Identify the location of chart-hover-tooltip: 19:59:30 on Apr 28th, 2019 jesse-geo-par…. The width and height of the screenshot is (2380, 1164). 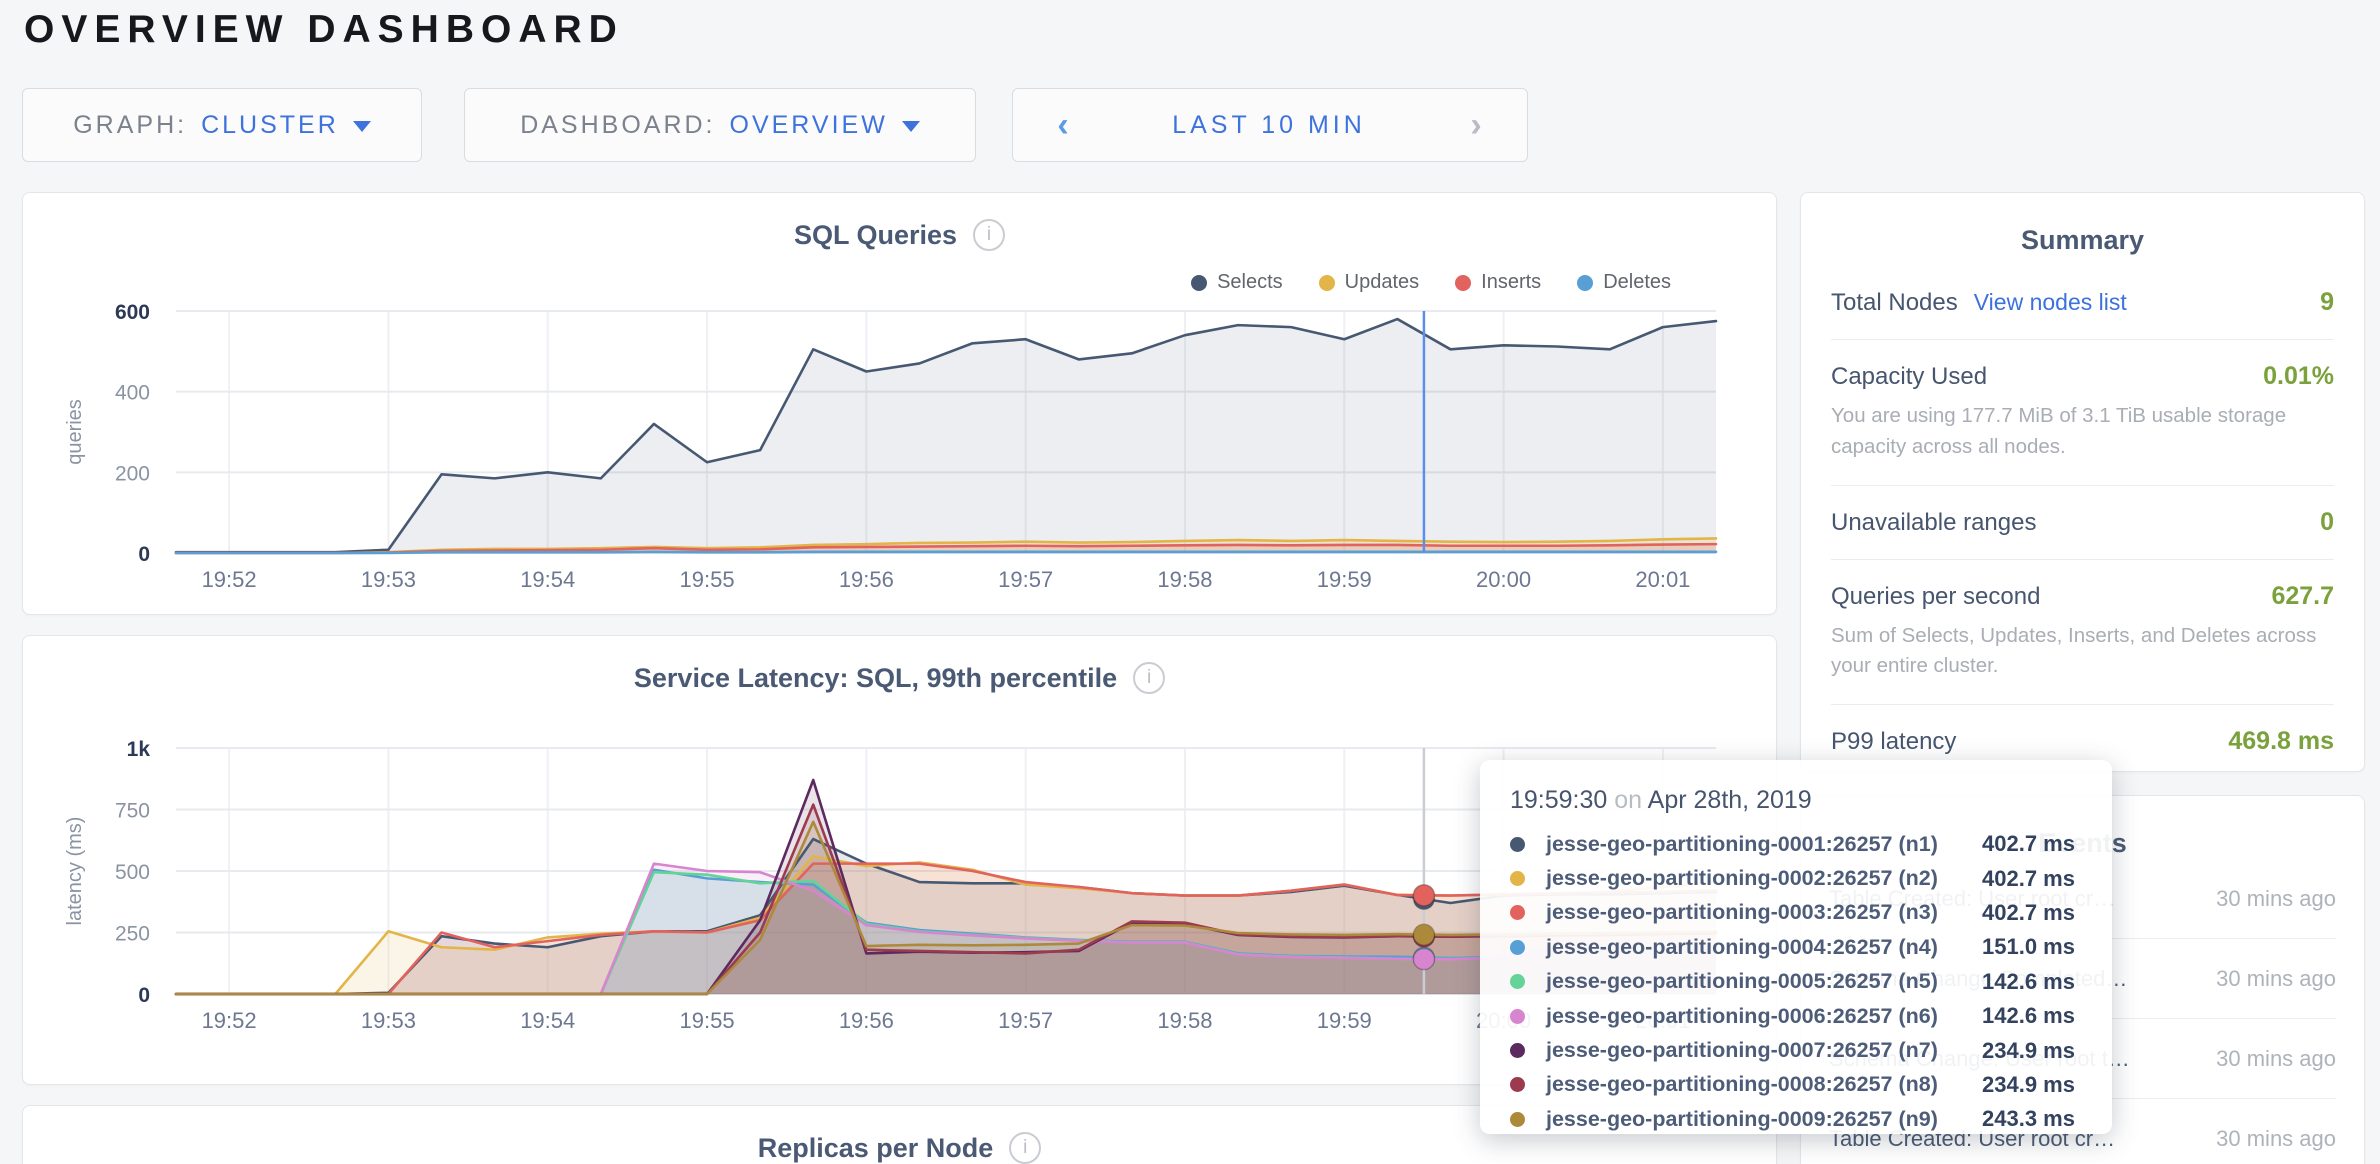
(1796, 947).